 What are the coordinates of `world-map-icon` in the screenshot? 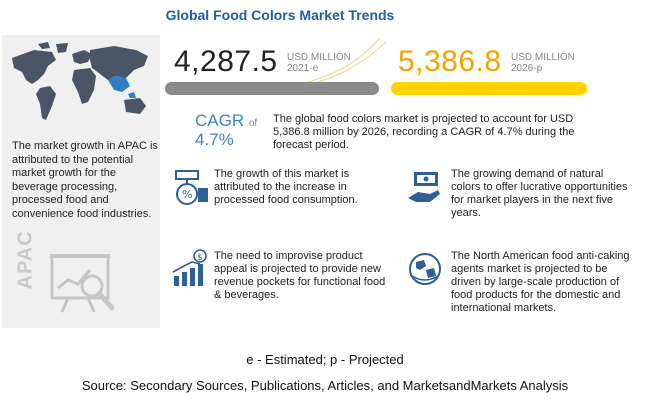 It's located at (80, 81).